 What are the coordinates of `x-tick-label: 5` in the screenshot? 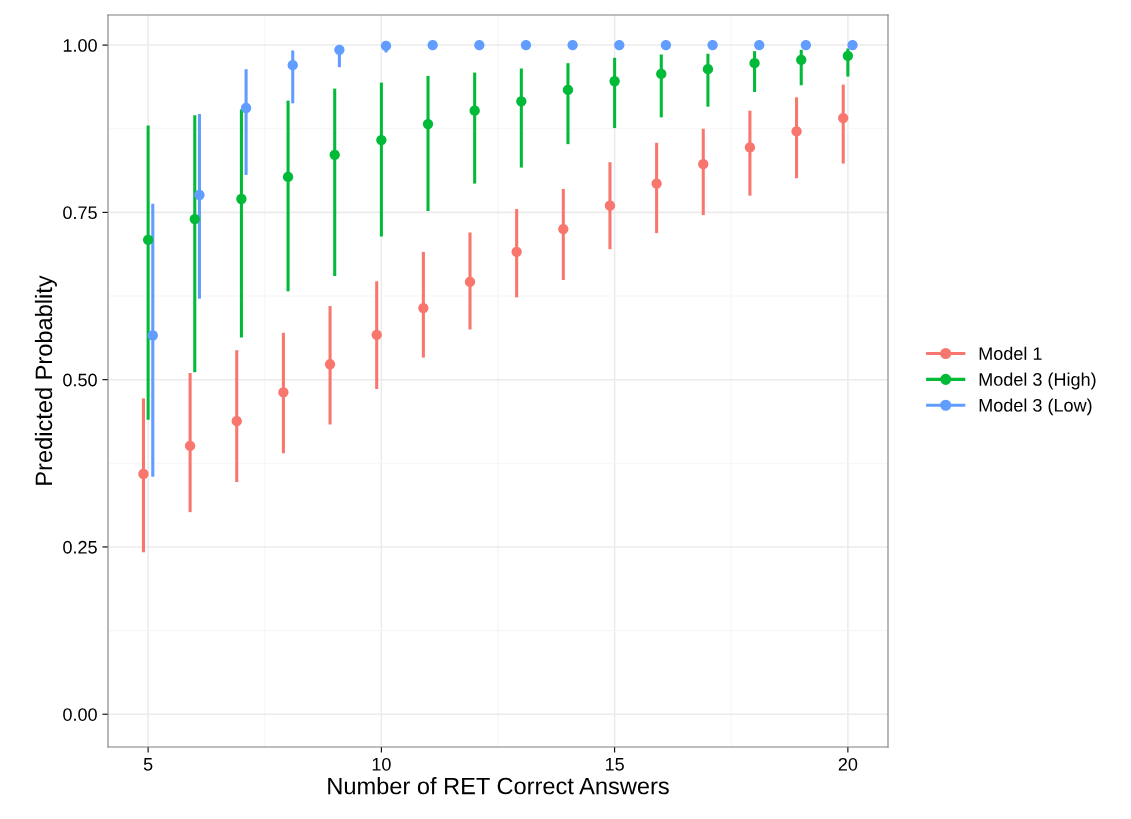 It's located at (148, 764).